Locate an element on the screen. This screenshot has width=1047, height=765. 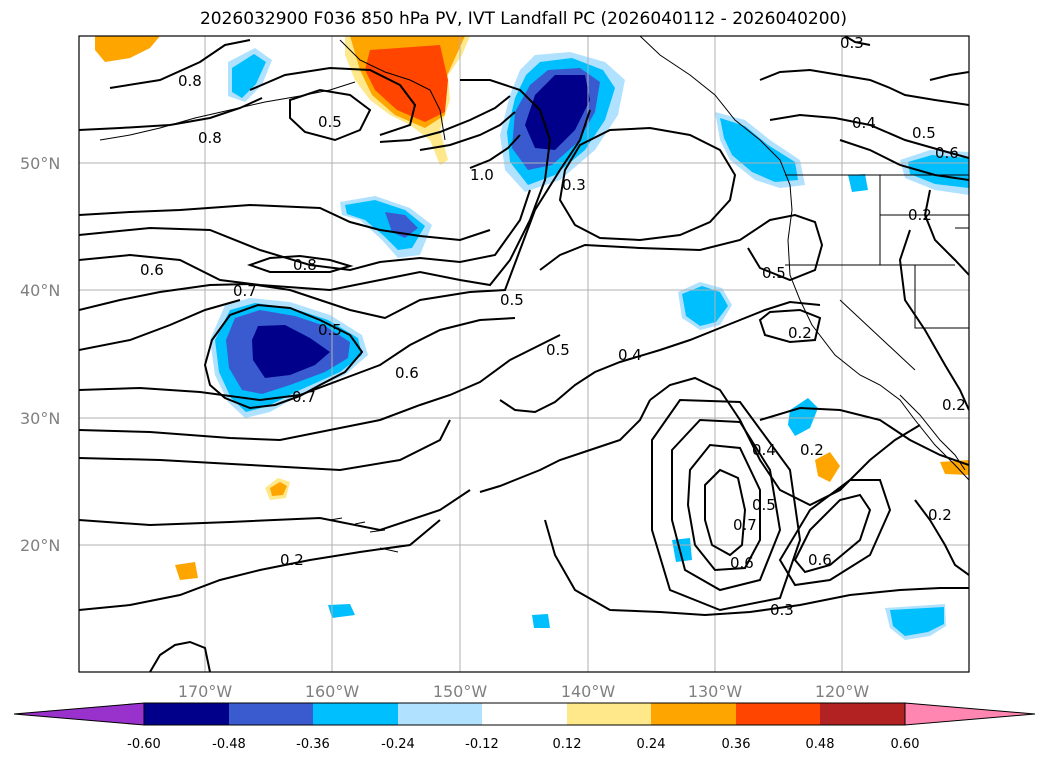
lon-label: 130°W is located at coordinates (715, 691).